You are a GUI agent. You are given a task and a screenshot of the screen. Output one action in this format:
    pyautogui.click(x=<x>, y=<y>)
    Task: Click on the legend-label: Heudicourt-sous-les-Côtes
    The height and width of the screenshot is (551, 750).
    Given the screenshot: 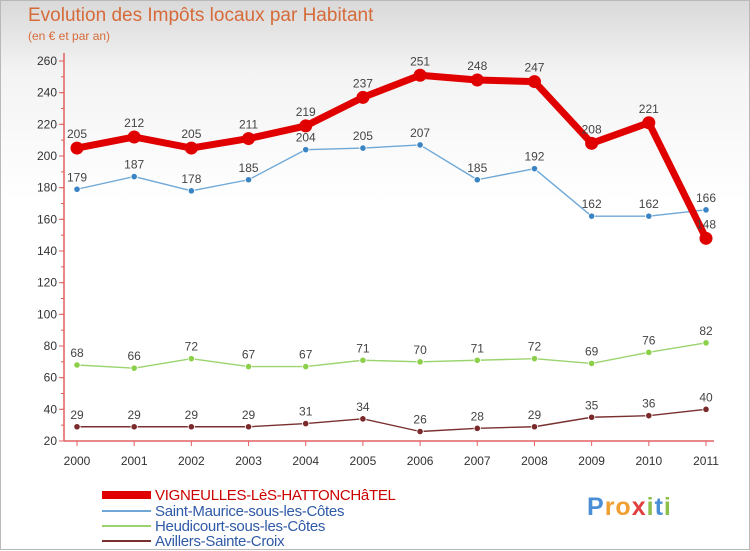 What is the action you would take?
    pyautogui.click(x=240, y=526)
    